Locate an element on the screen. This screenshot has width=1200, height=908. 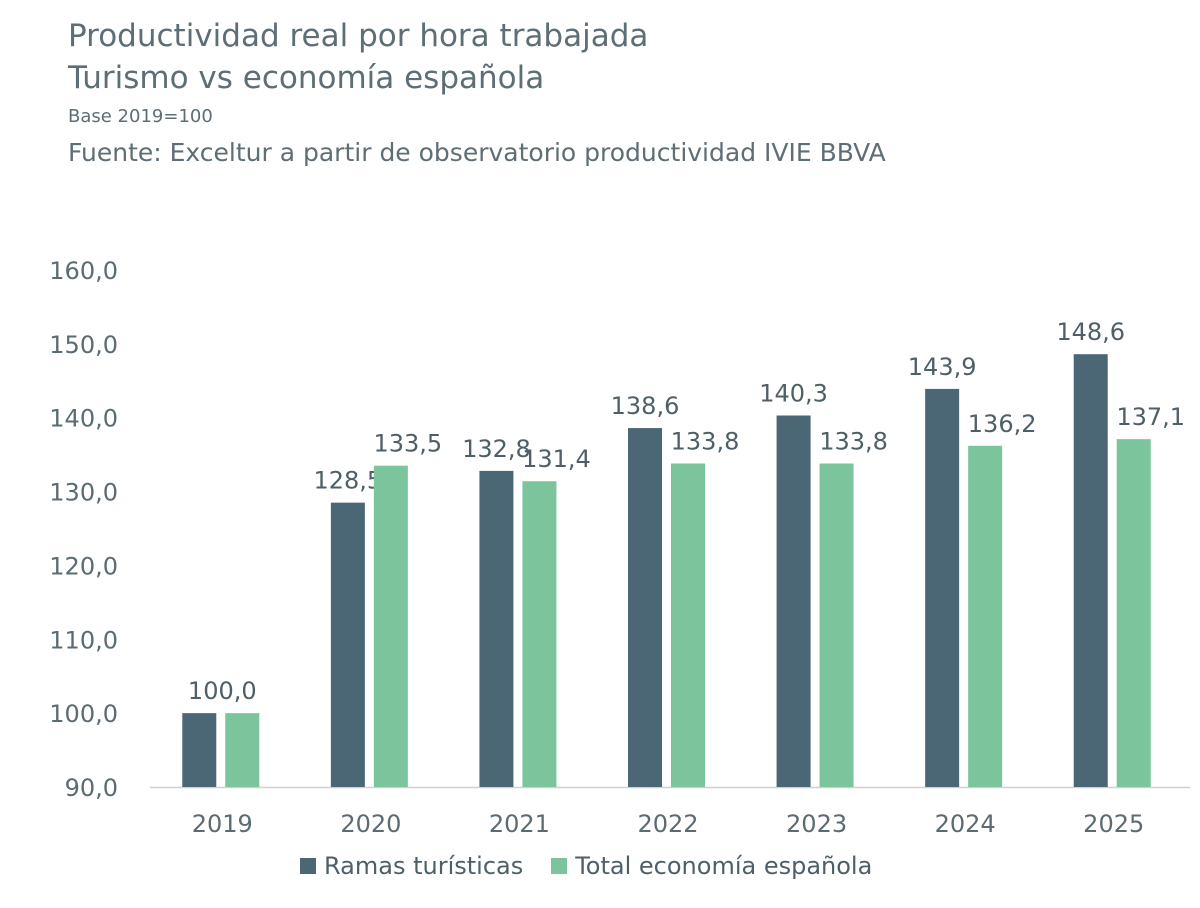
data-label: 137,1 is located at coordinates (1150, 417).